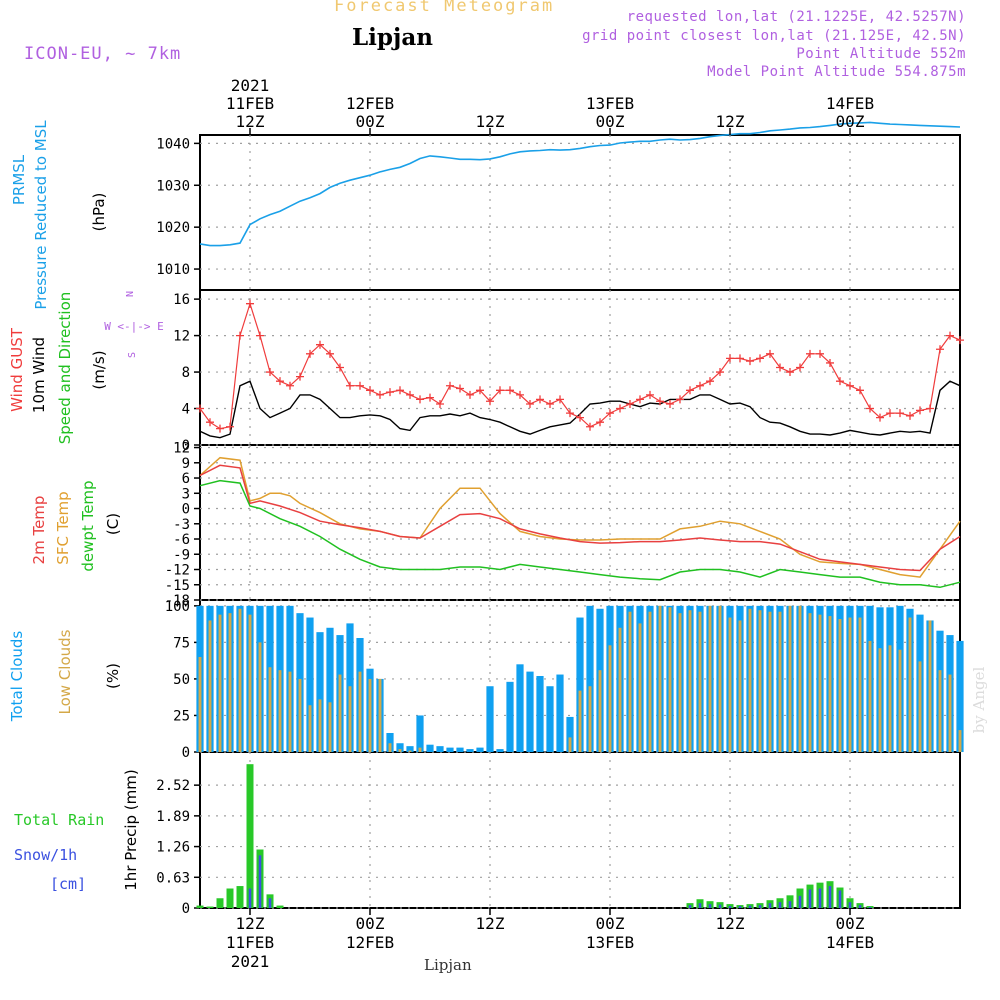 The height and width of the screenshot is (1000, 1000). I want to click on bottom-date-label: 11FEB, so click(250, 942).